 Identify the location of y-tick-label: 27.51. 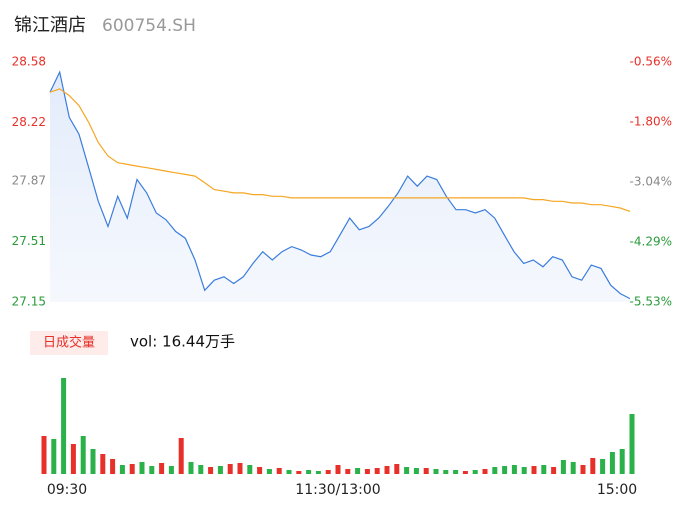
(29, 241).